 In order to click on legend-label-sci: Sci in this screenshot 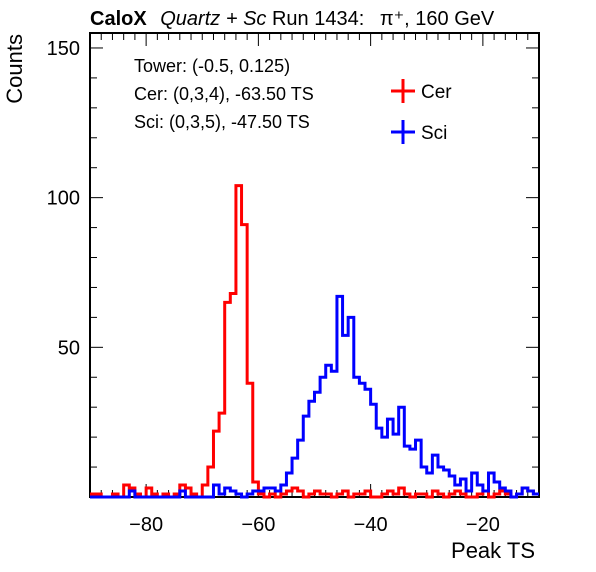, I will do `click(434, 133)`.